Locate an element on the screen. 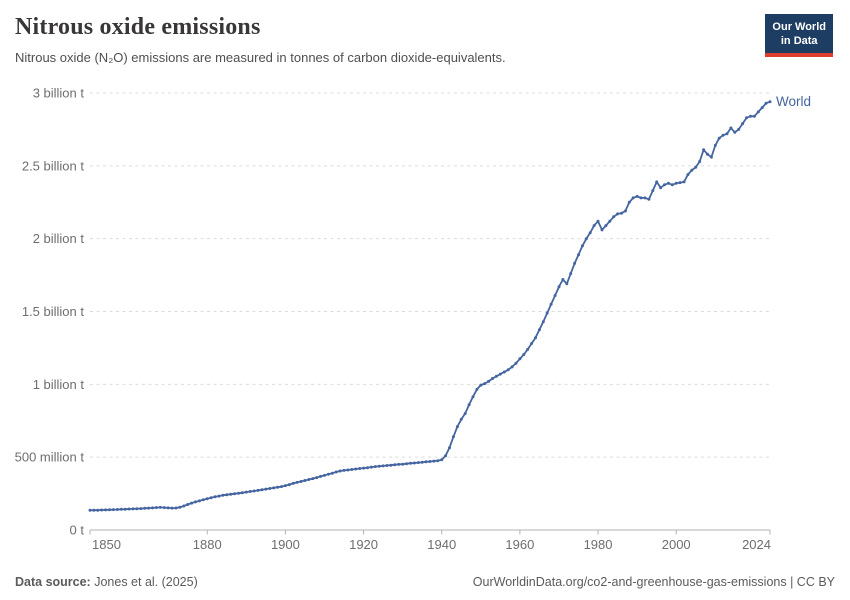  logo-line-1: Our World is located at coordinates (799, 27).